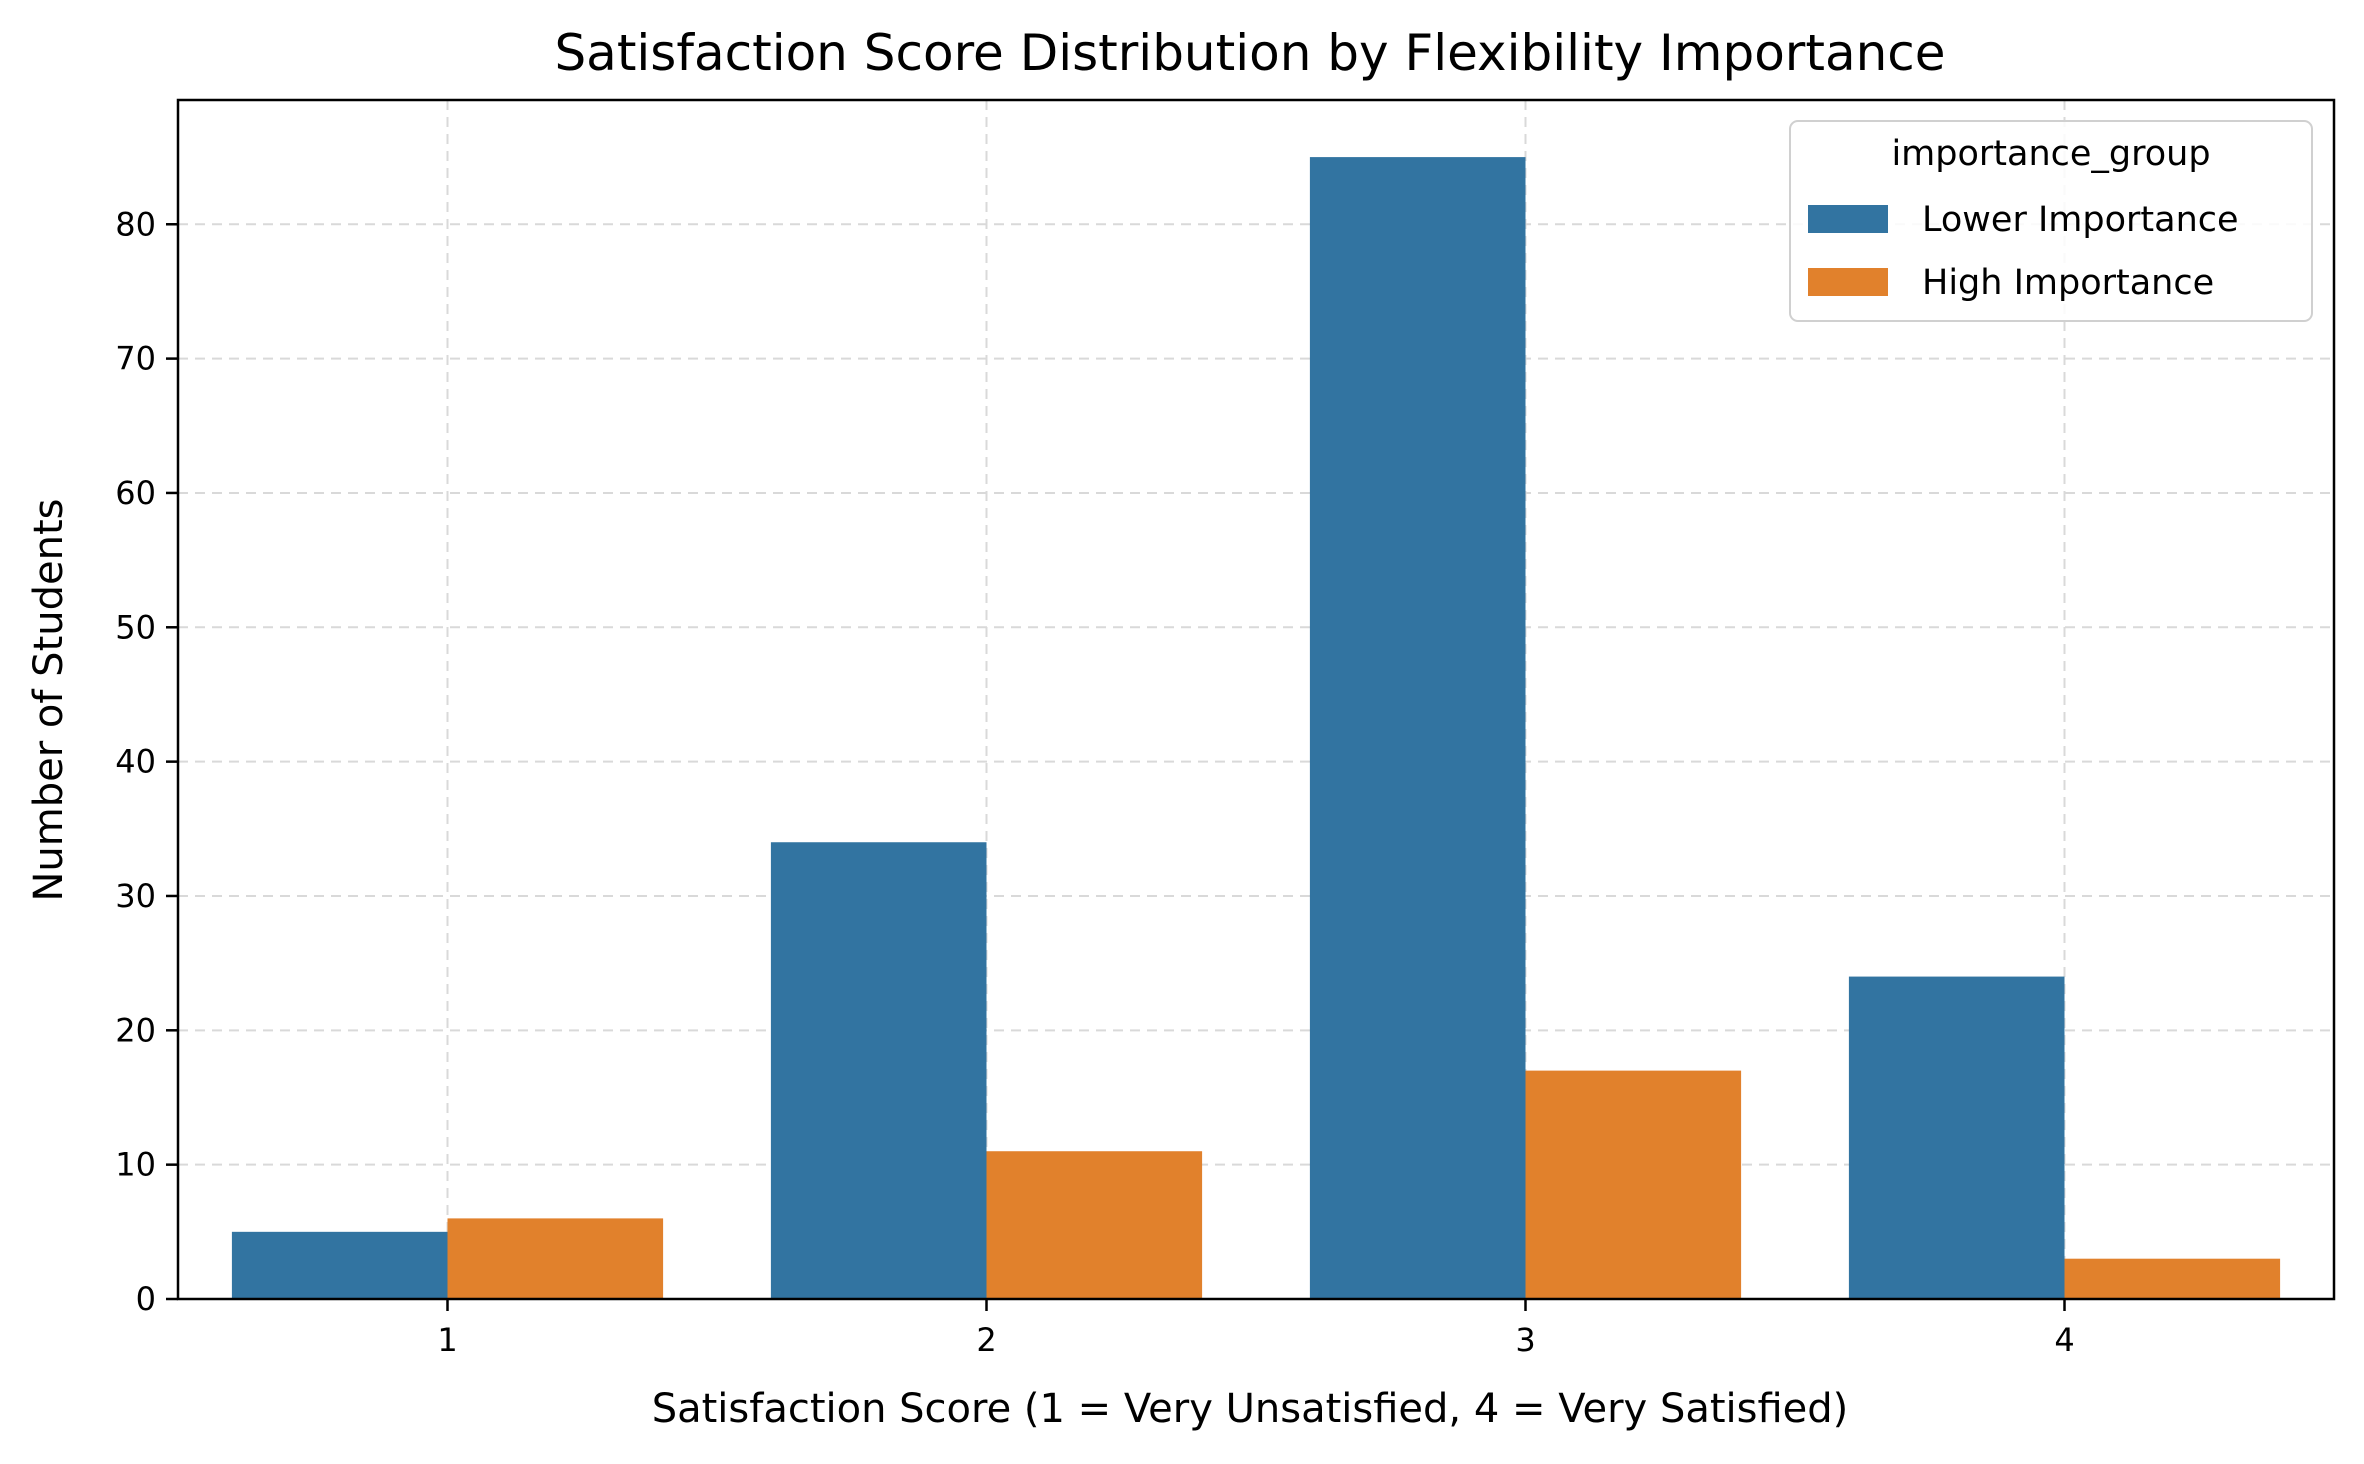  What do you see at coordinates (135, 224) in the screenshot?
I see `y-tick-label-80: 80` at bounding box center [135, 224].